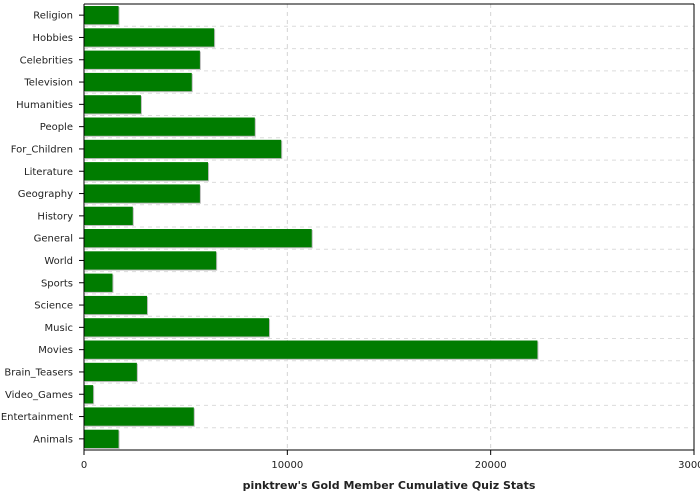 This screenshot has width=700, height=500. I want to click on y-tick-label: Literature, so click(48, 172).